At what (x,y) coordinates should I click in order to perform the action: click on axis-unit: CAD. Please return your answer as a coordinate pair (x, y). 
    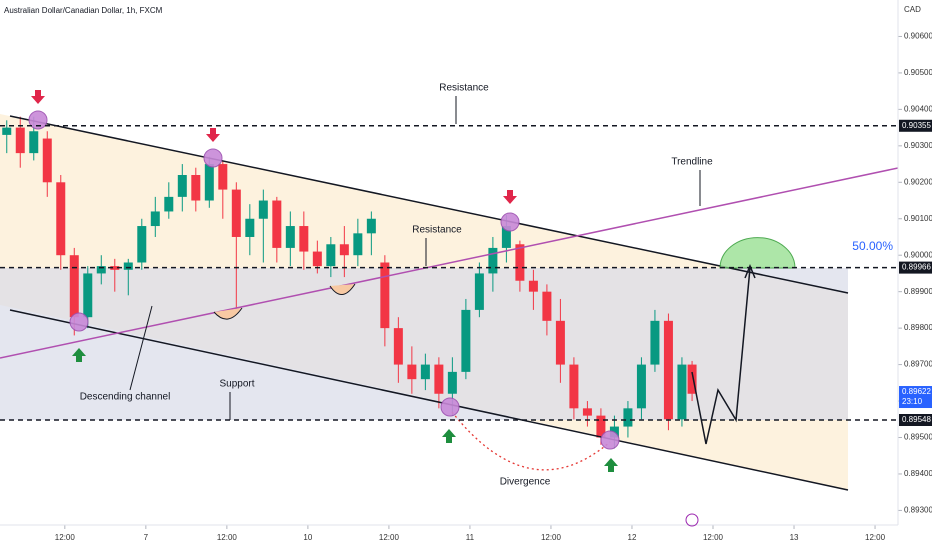
    Looking at the image, I should click on (912, 9).